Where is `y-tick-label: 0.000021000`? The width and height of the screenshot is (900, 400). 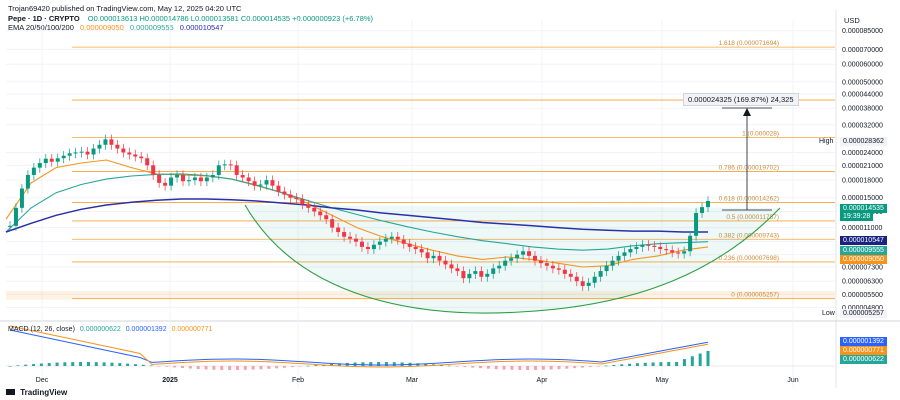 y-tick-label: 0.000021000 is located at coordinates (862, 166).